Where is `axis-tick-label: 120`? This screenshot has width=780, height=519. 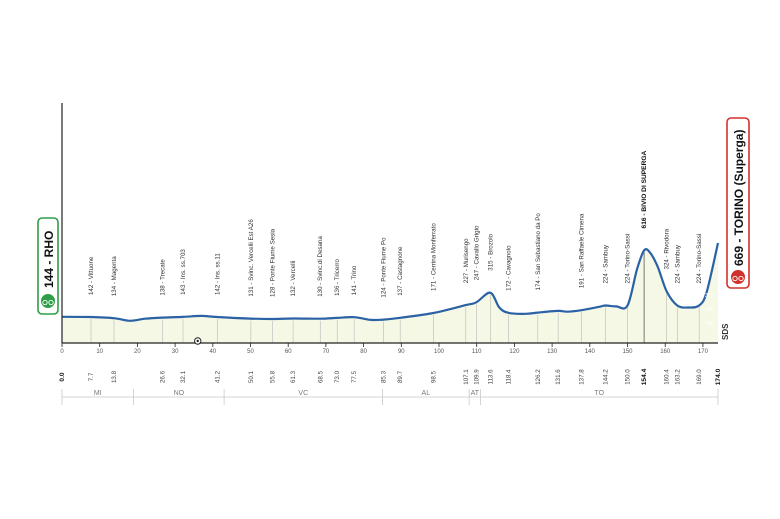 axis-tick-label: 120 is located at coordinates (514, 352).